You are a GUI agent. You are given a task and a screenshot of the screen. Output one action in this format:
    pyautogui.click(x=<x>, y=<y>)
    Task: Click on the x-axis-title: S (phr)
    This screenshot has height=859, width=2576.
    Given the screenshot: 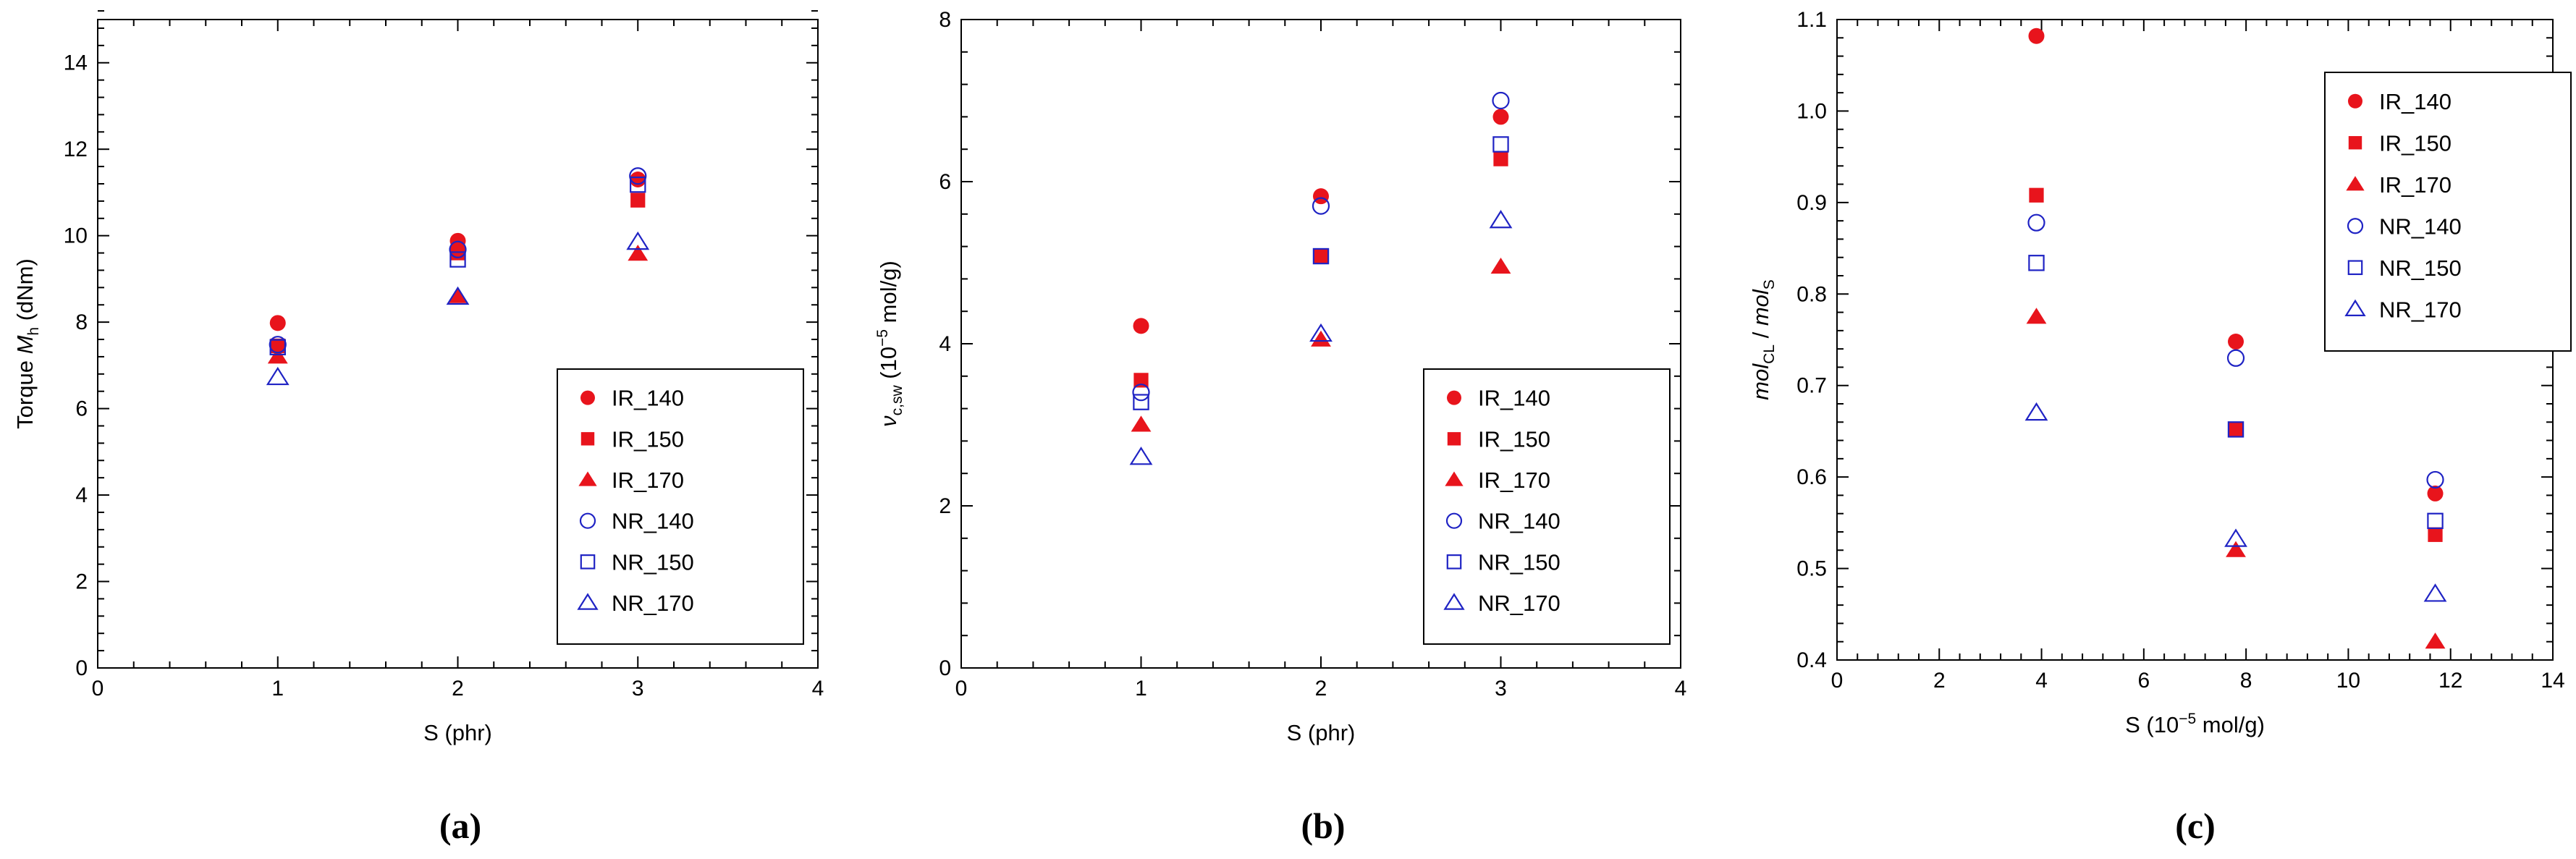 What is the action you would take?
    pyautogui.click(x=1321, y=732)
    